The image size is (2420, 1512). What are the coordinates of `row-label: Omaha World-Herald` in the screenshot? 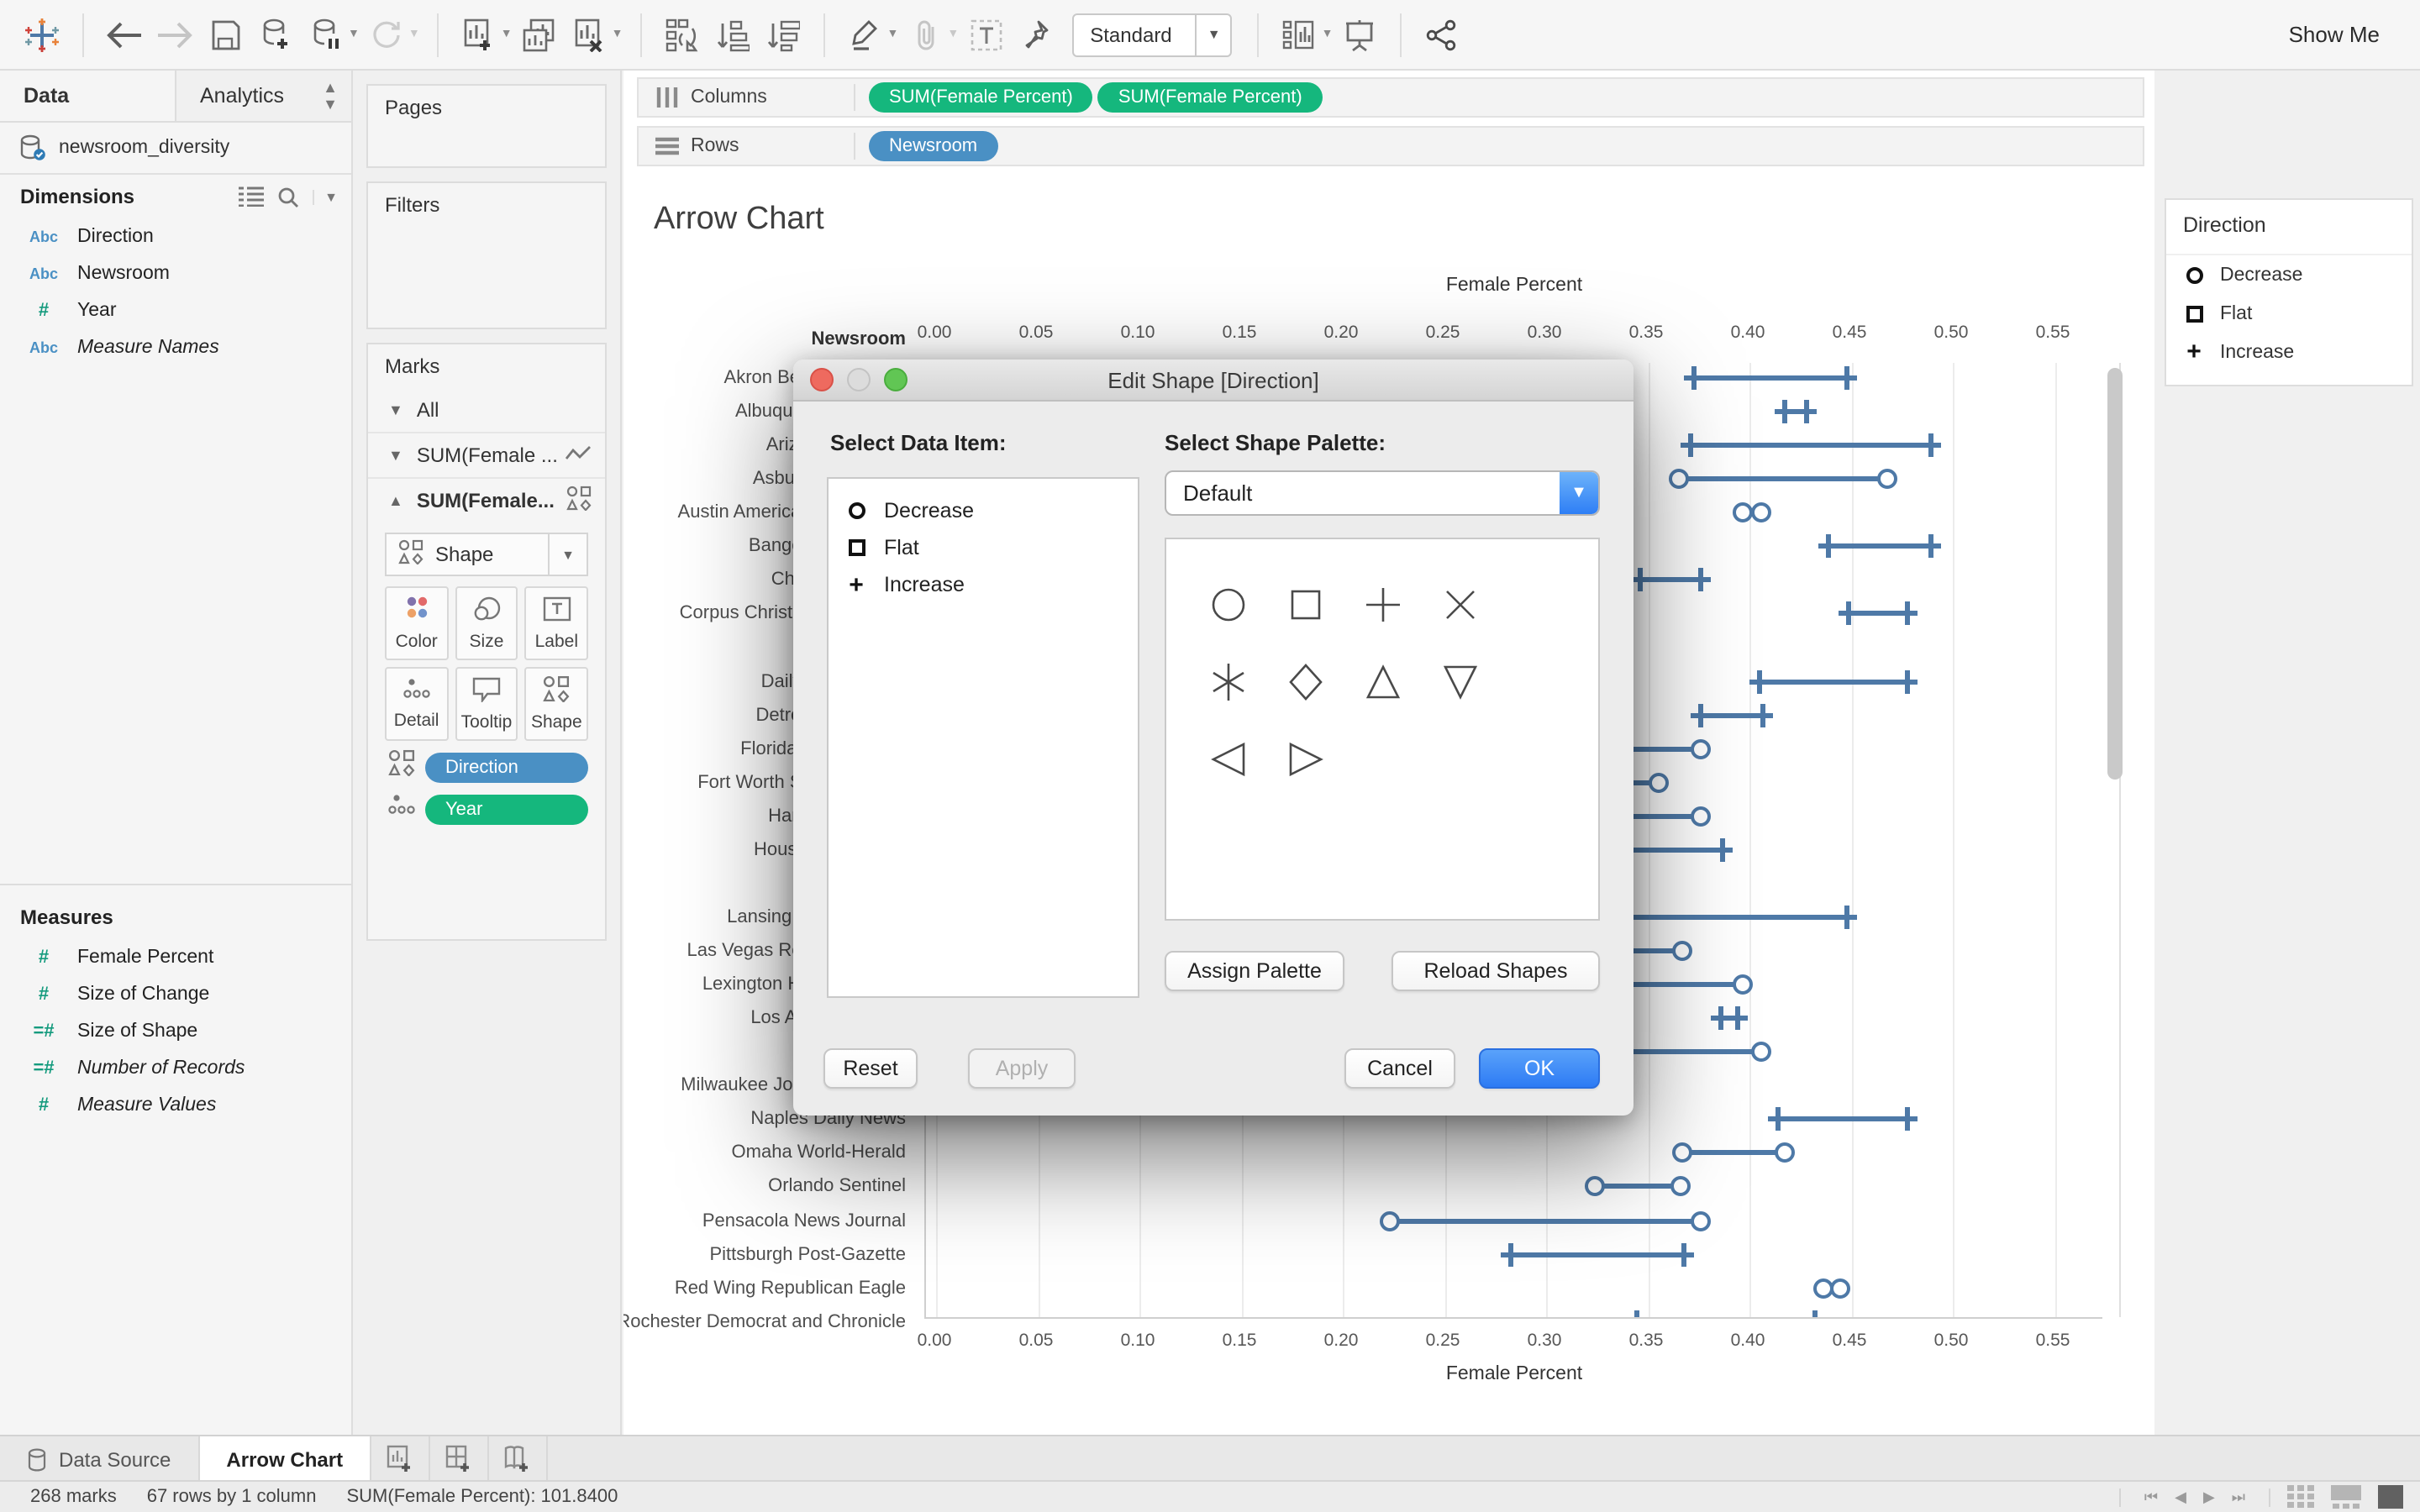 It's located at (818, 1152).